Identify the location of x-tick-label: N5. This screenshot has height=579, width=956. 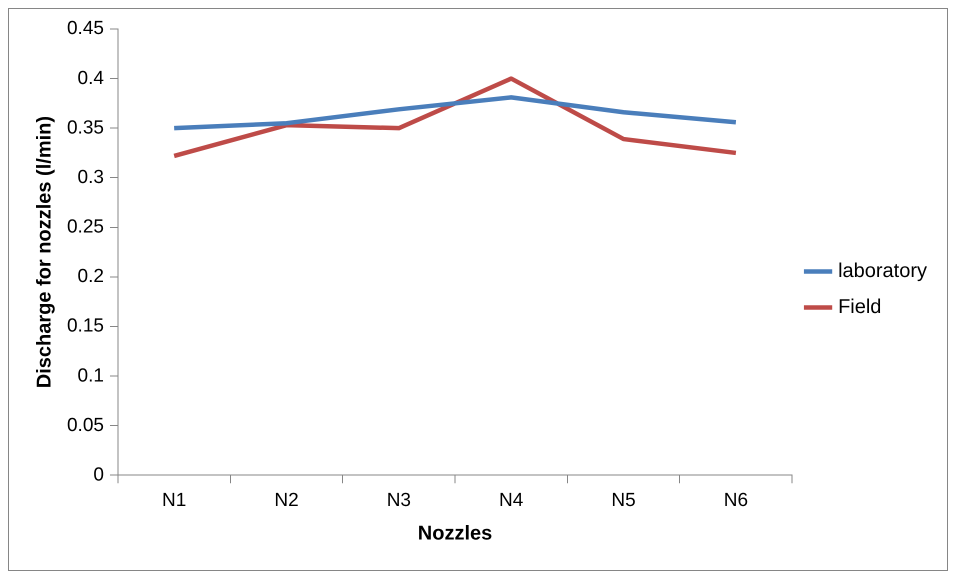
(623, 500).